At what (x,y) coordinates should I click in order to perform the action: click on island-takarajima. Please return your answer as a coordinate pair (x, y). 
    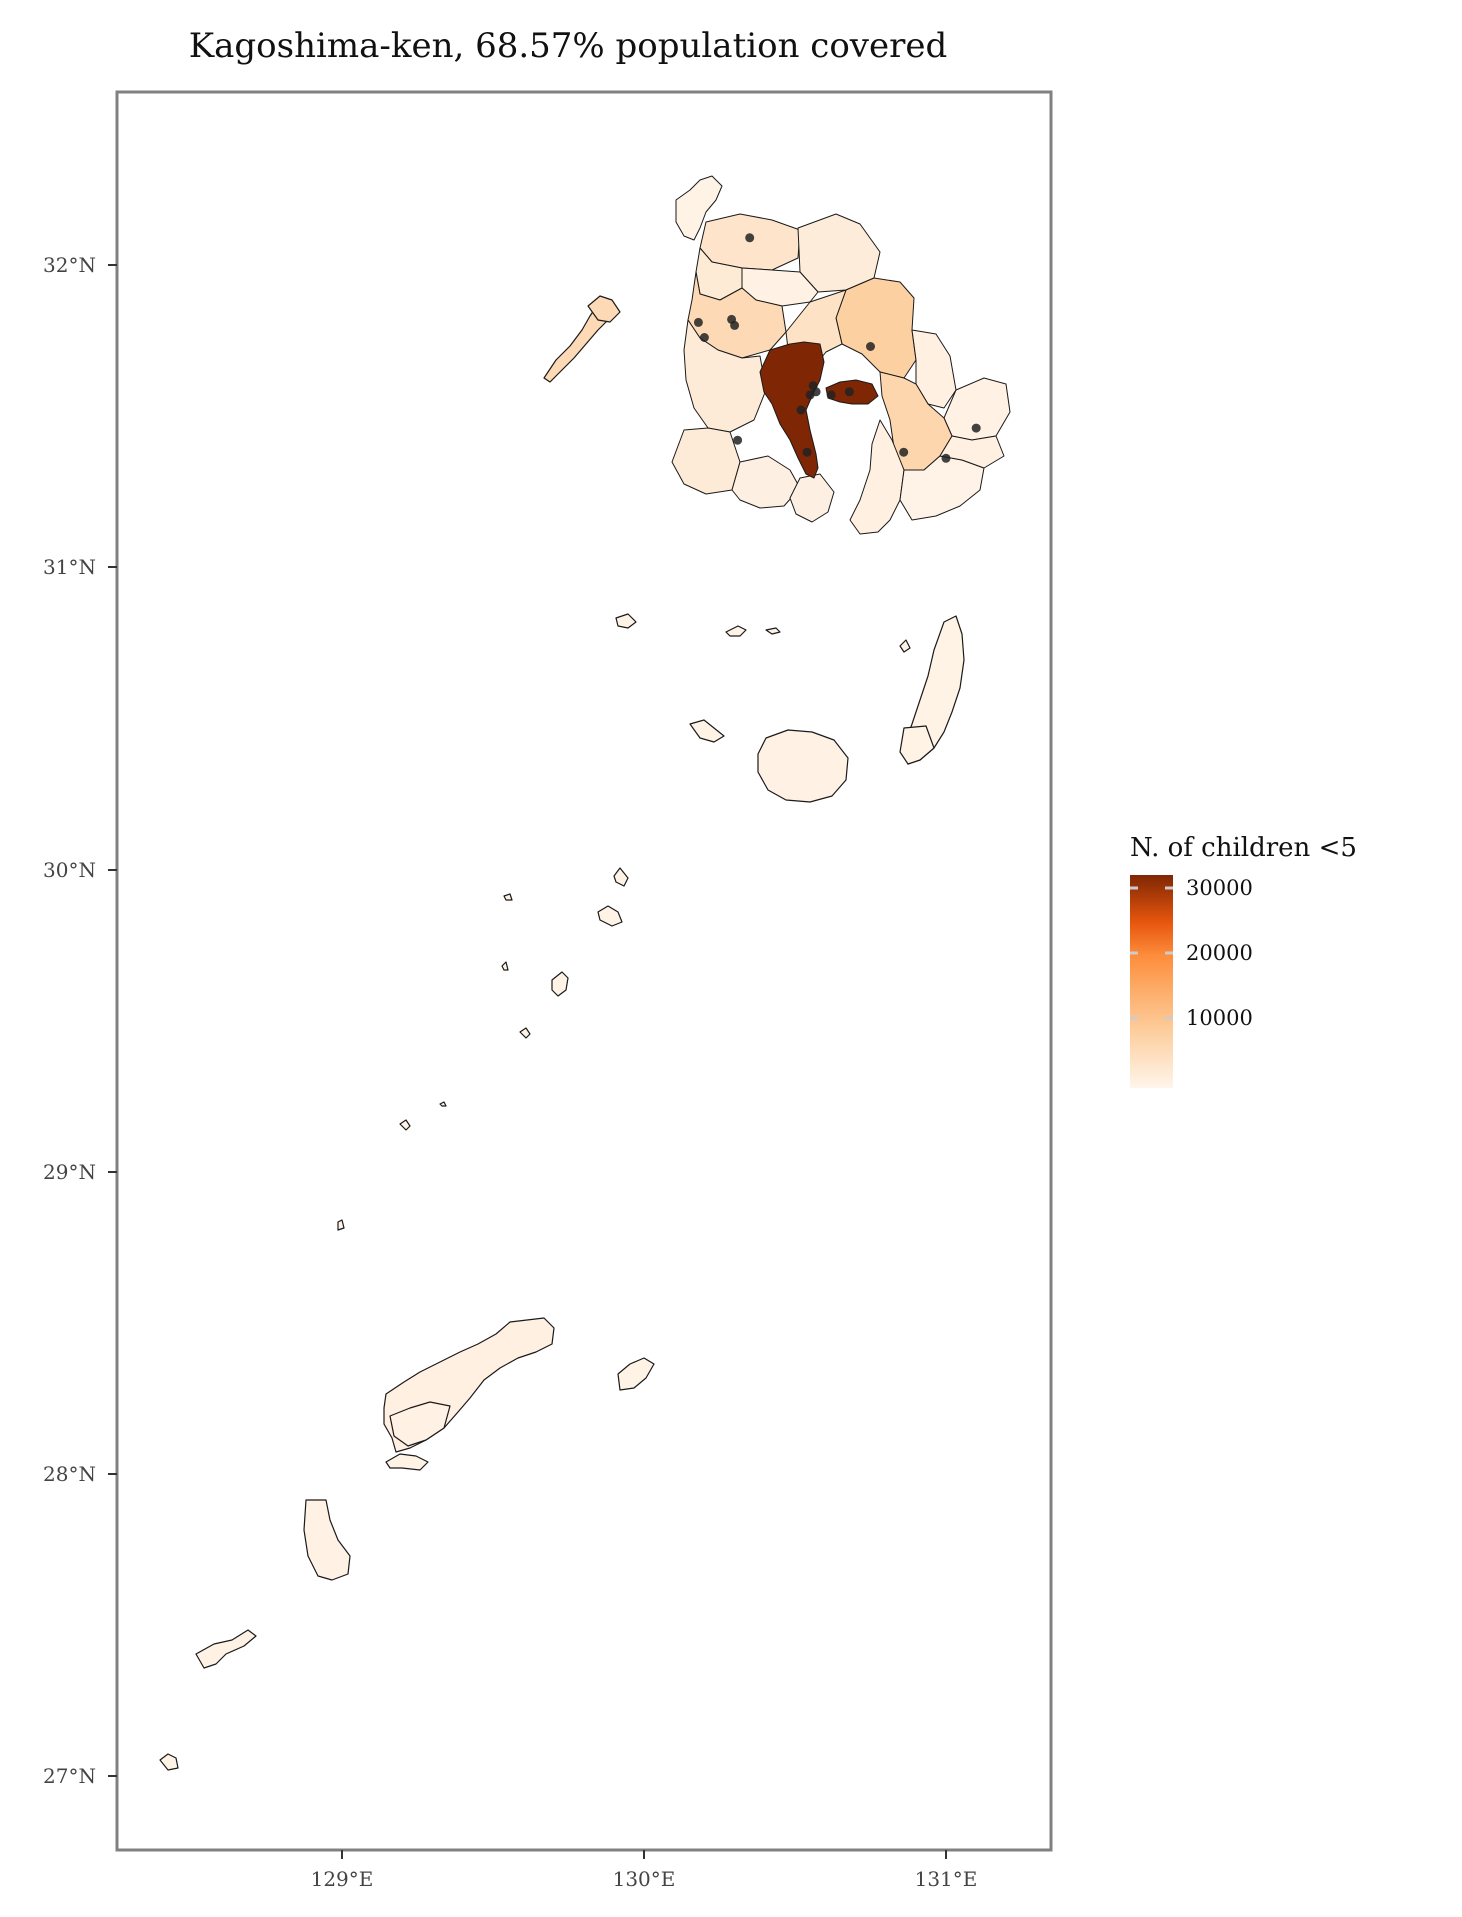
    Looking at the image, I should click on (405, 1125).